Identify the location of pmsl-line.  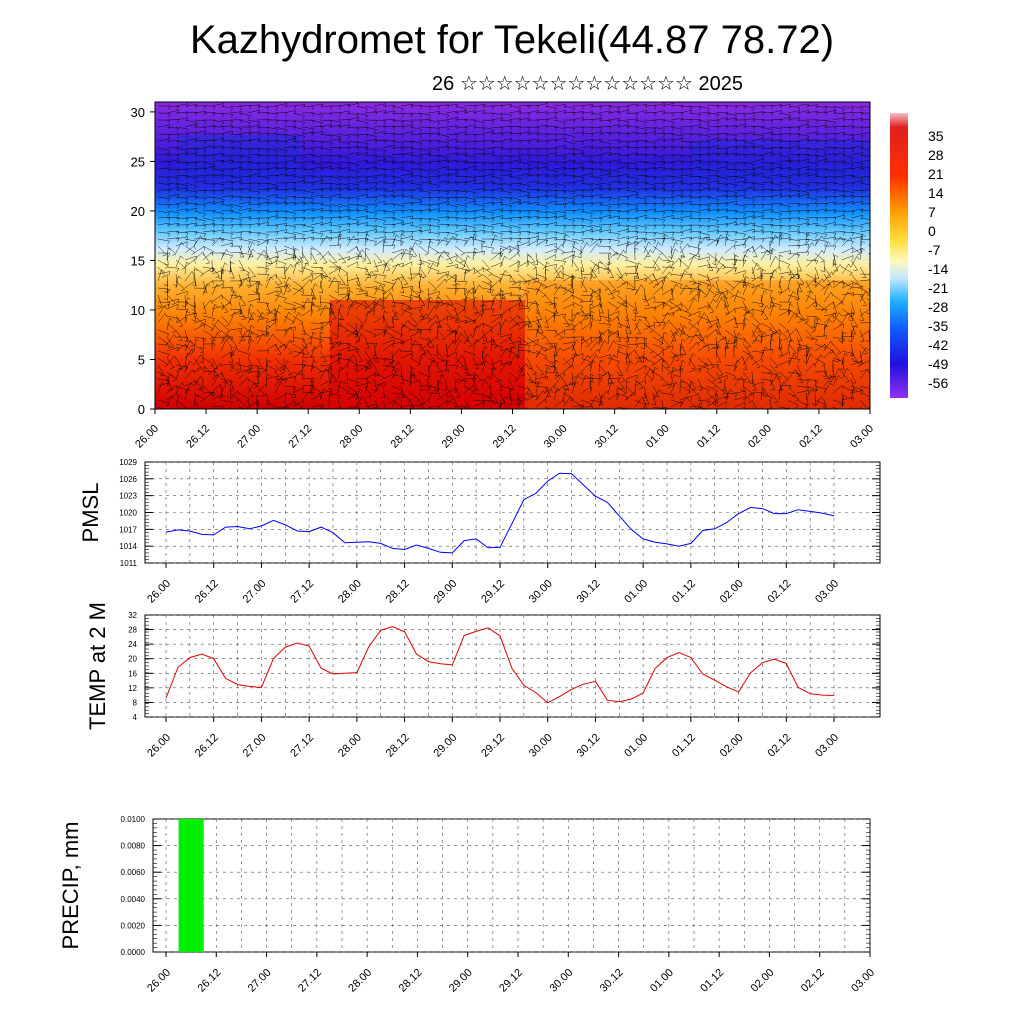
(500, 513).